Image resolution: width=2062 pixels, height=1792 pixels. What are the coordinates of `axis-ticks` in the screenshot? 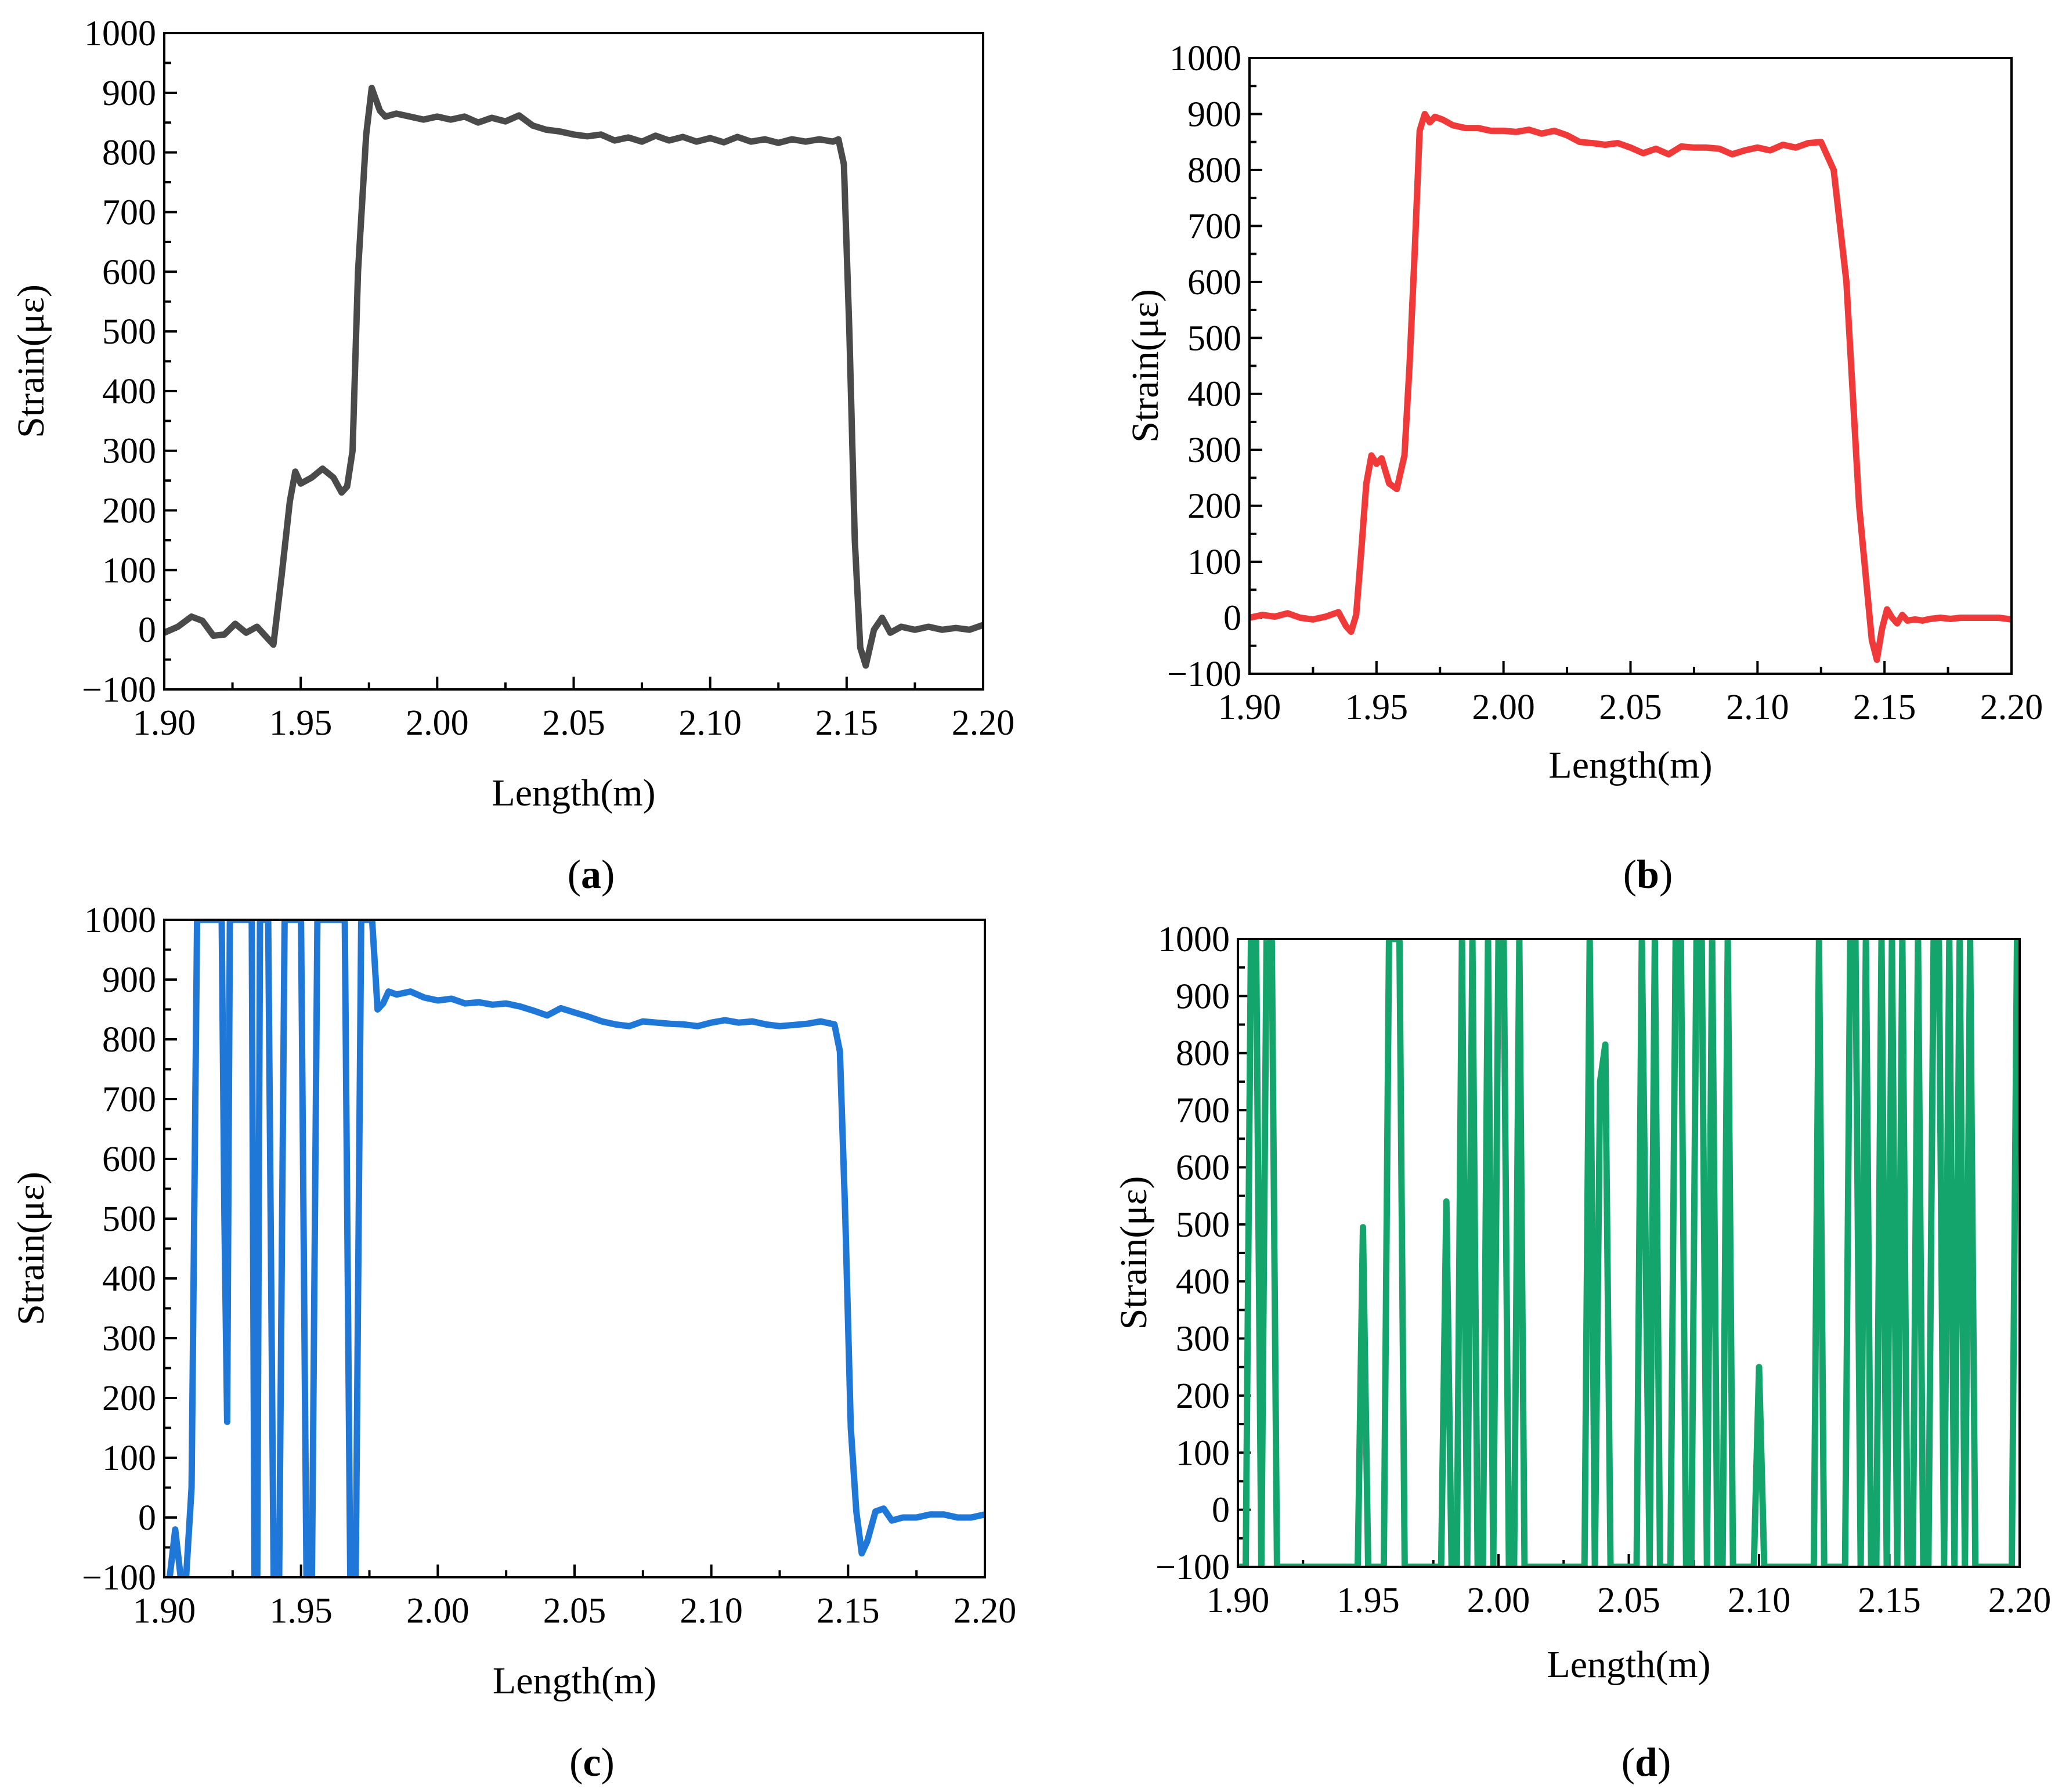 It's located at (574, 1248).